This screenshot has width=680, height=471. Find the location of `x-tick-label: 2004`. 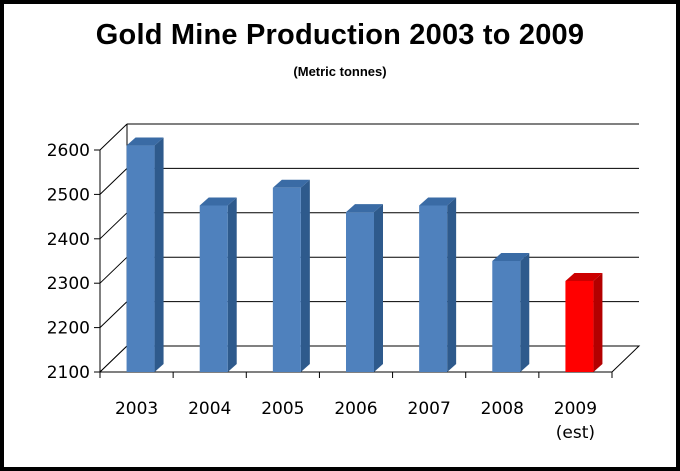

x-tick-label: 2004 is located at coordinates (209, 409).